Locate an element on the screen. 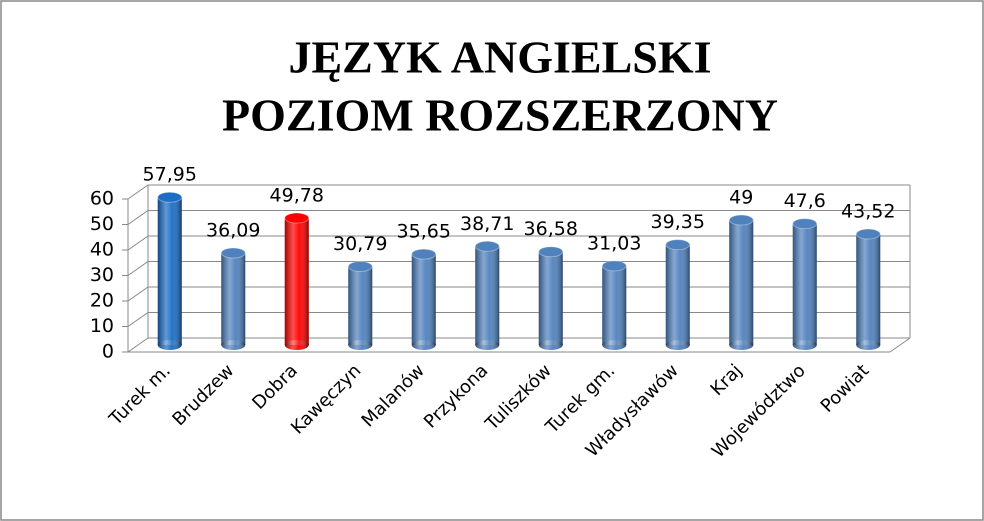 Image resolution: width=984 pixels, height=521 pixels. value-label: 47,6 is located at coordinates (805, 201).